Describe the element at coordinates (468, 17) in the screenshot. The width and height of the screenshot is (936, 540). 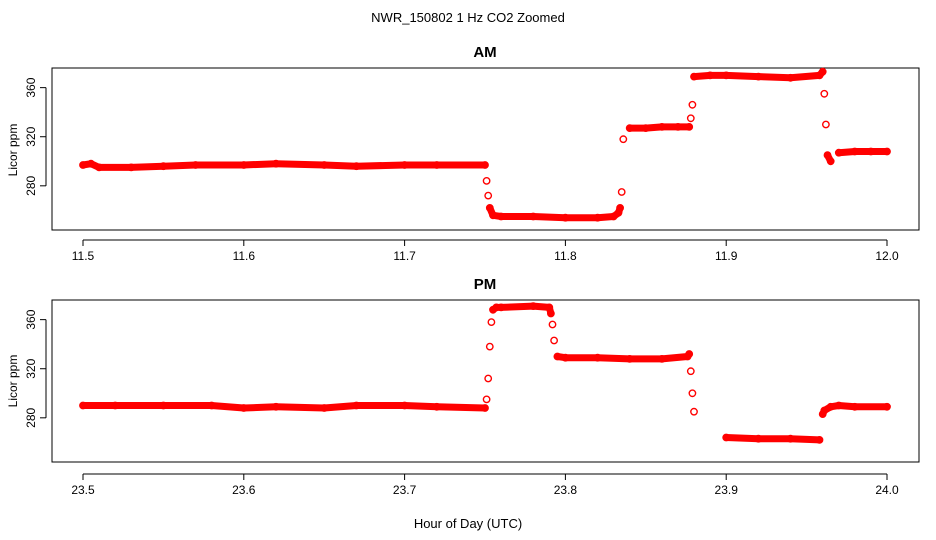
I see `figure-title: NWR_150802 1 Hz CO2 Zoomed` at that location.